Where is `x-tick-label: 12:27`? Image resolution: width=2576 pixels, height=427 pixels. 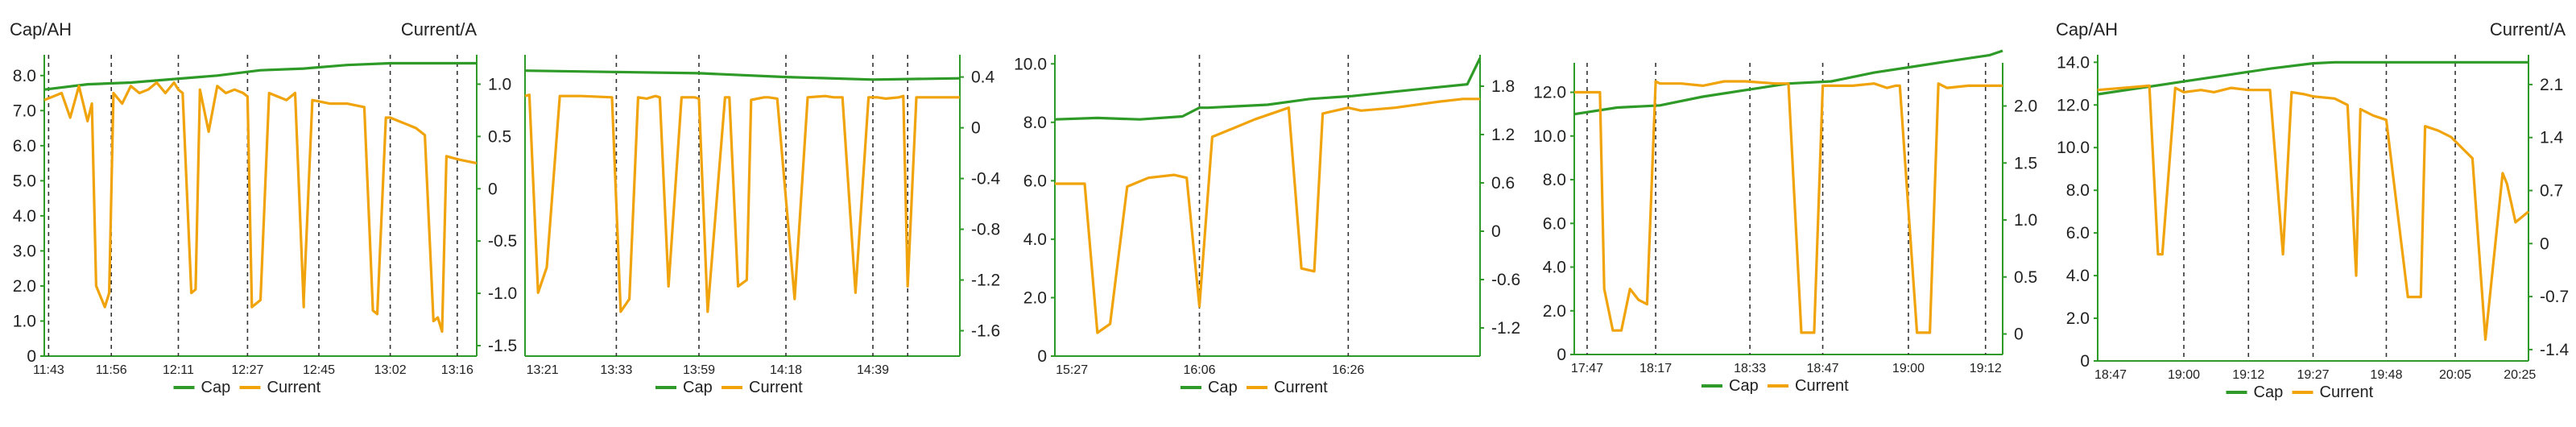
x-tick-label: 12:27 is located at coordinates (247, 370).